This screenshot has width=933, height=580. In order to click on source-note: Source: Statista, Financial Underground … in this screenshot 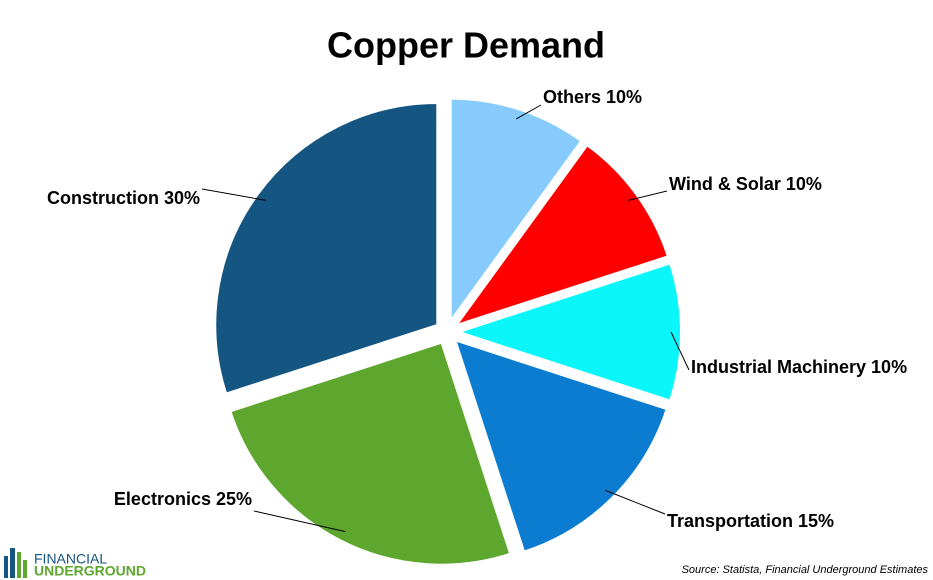, I will do `click(805, 570)`.